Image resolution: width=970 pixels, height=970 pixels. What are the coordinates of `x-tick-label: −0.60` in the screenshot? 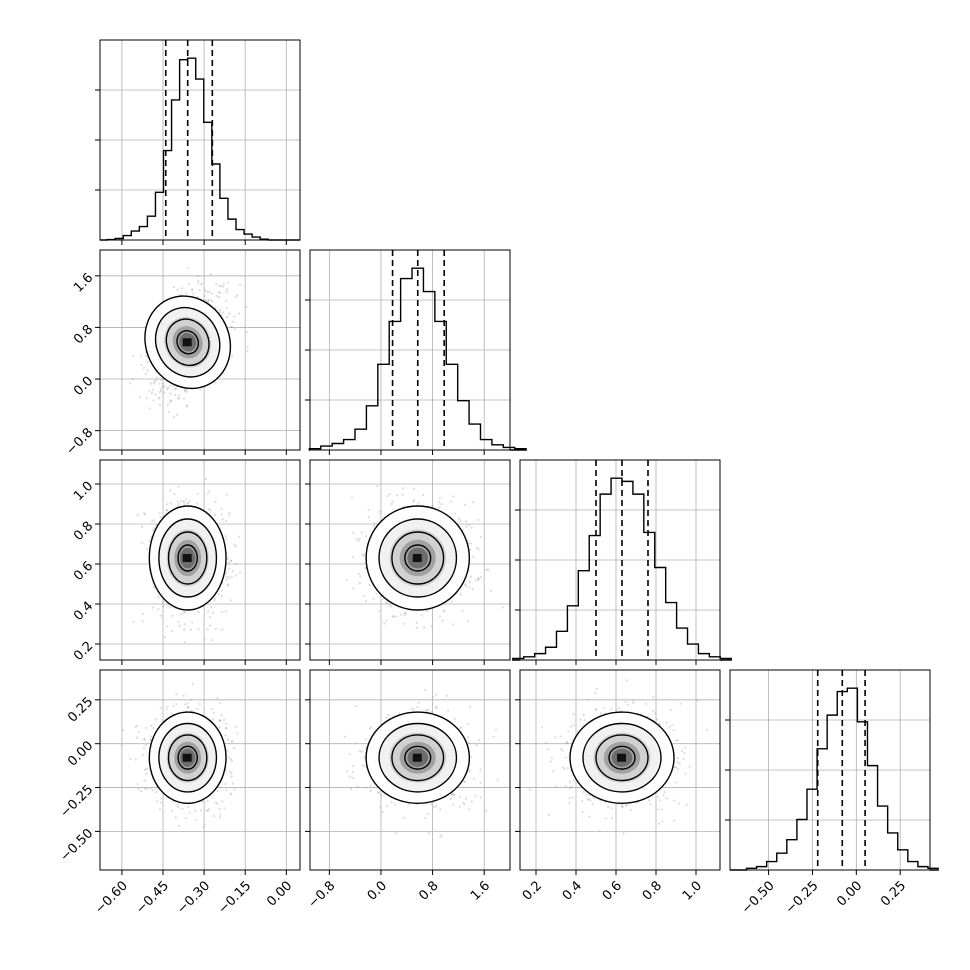 It's located at (111, 897).